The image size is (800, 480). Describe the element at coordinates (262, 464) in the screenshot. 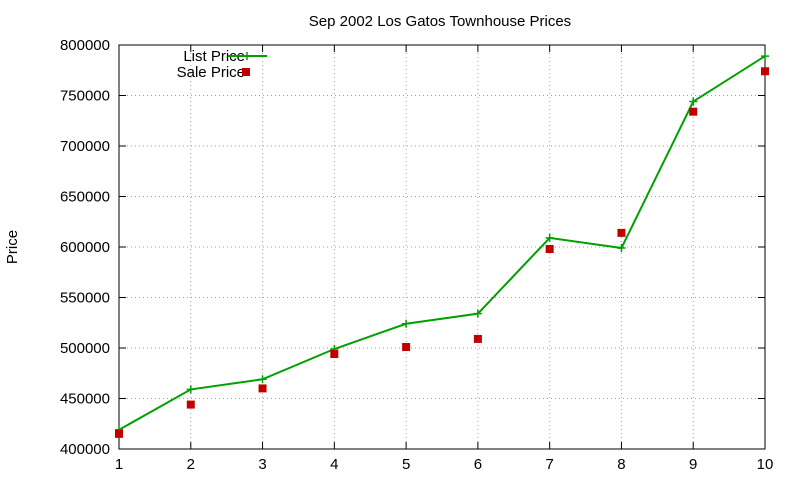

I see `x-tick-label: 3` at that location.